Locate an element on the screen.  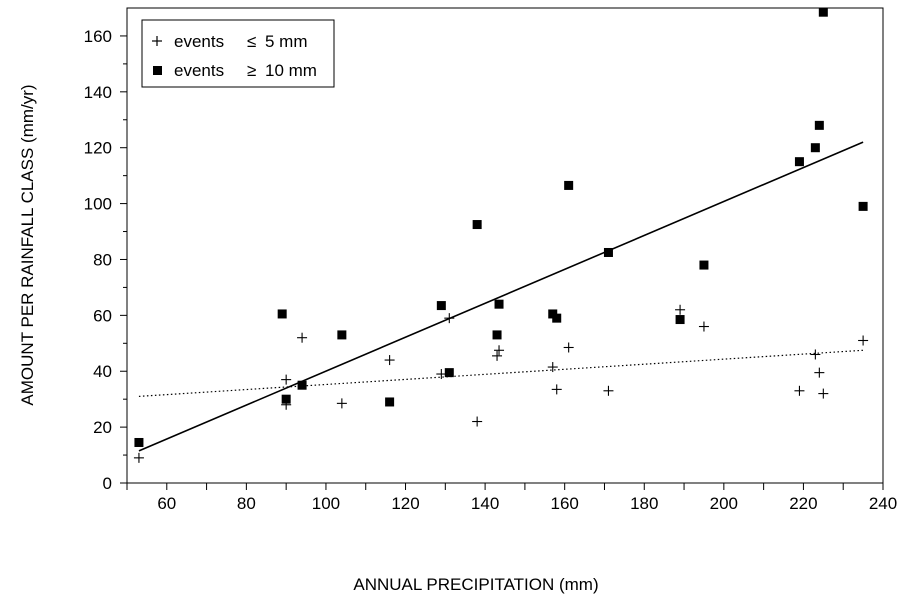
y-tick-label: 100 is located at coordinates (98, 204).